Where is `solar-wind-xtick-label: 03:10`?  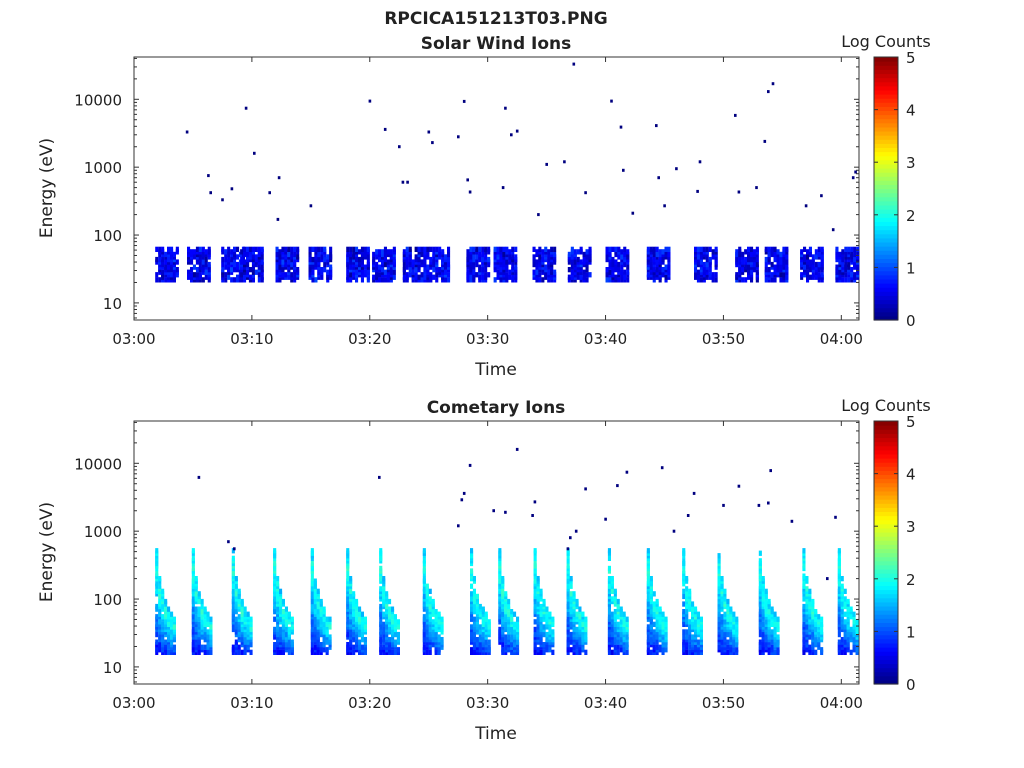
solar-wind-xtick-label: 03:10 is located at coordinates (251, 339).